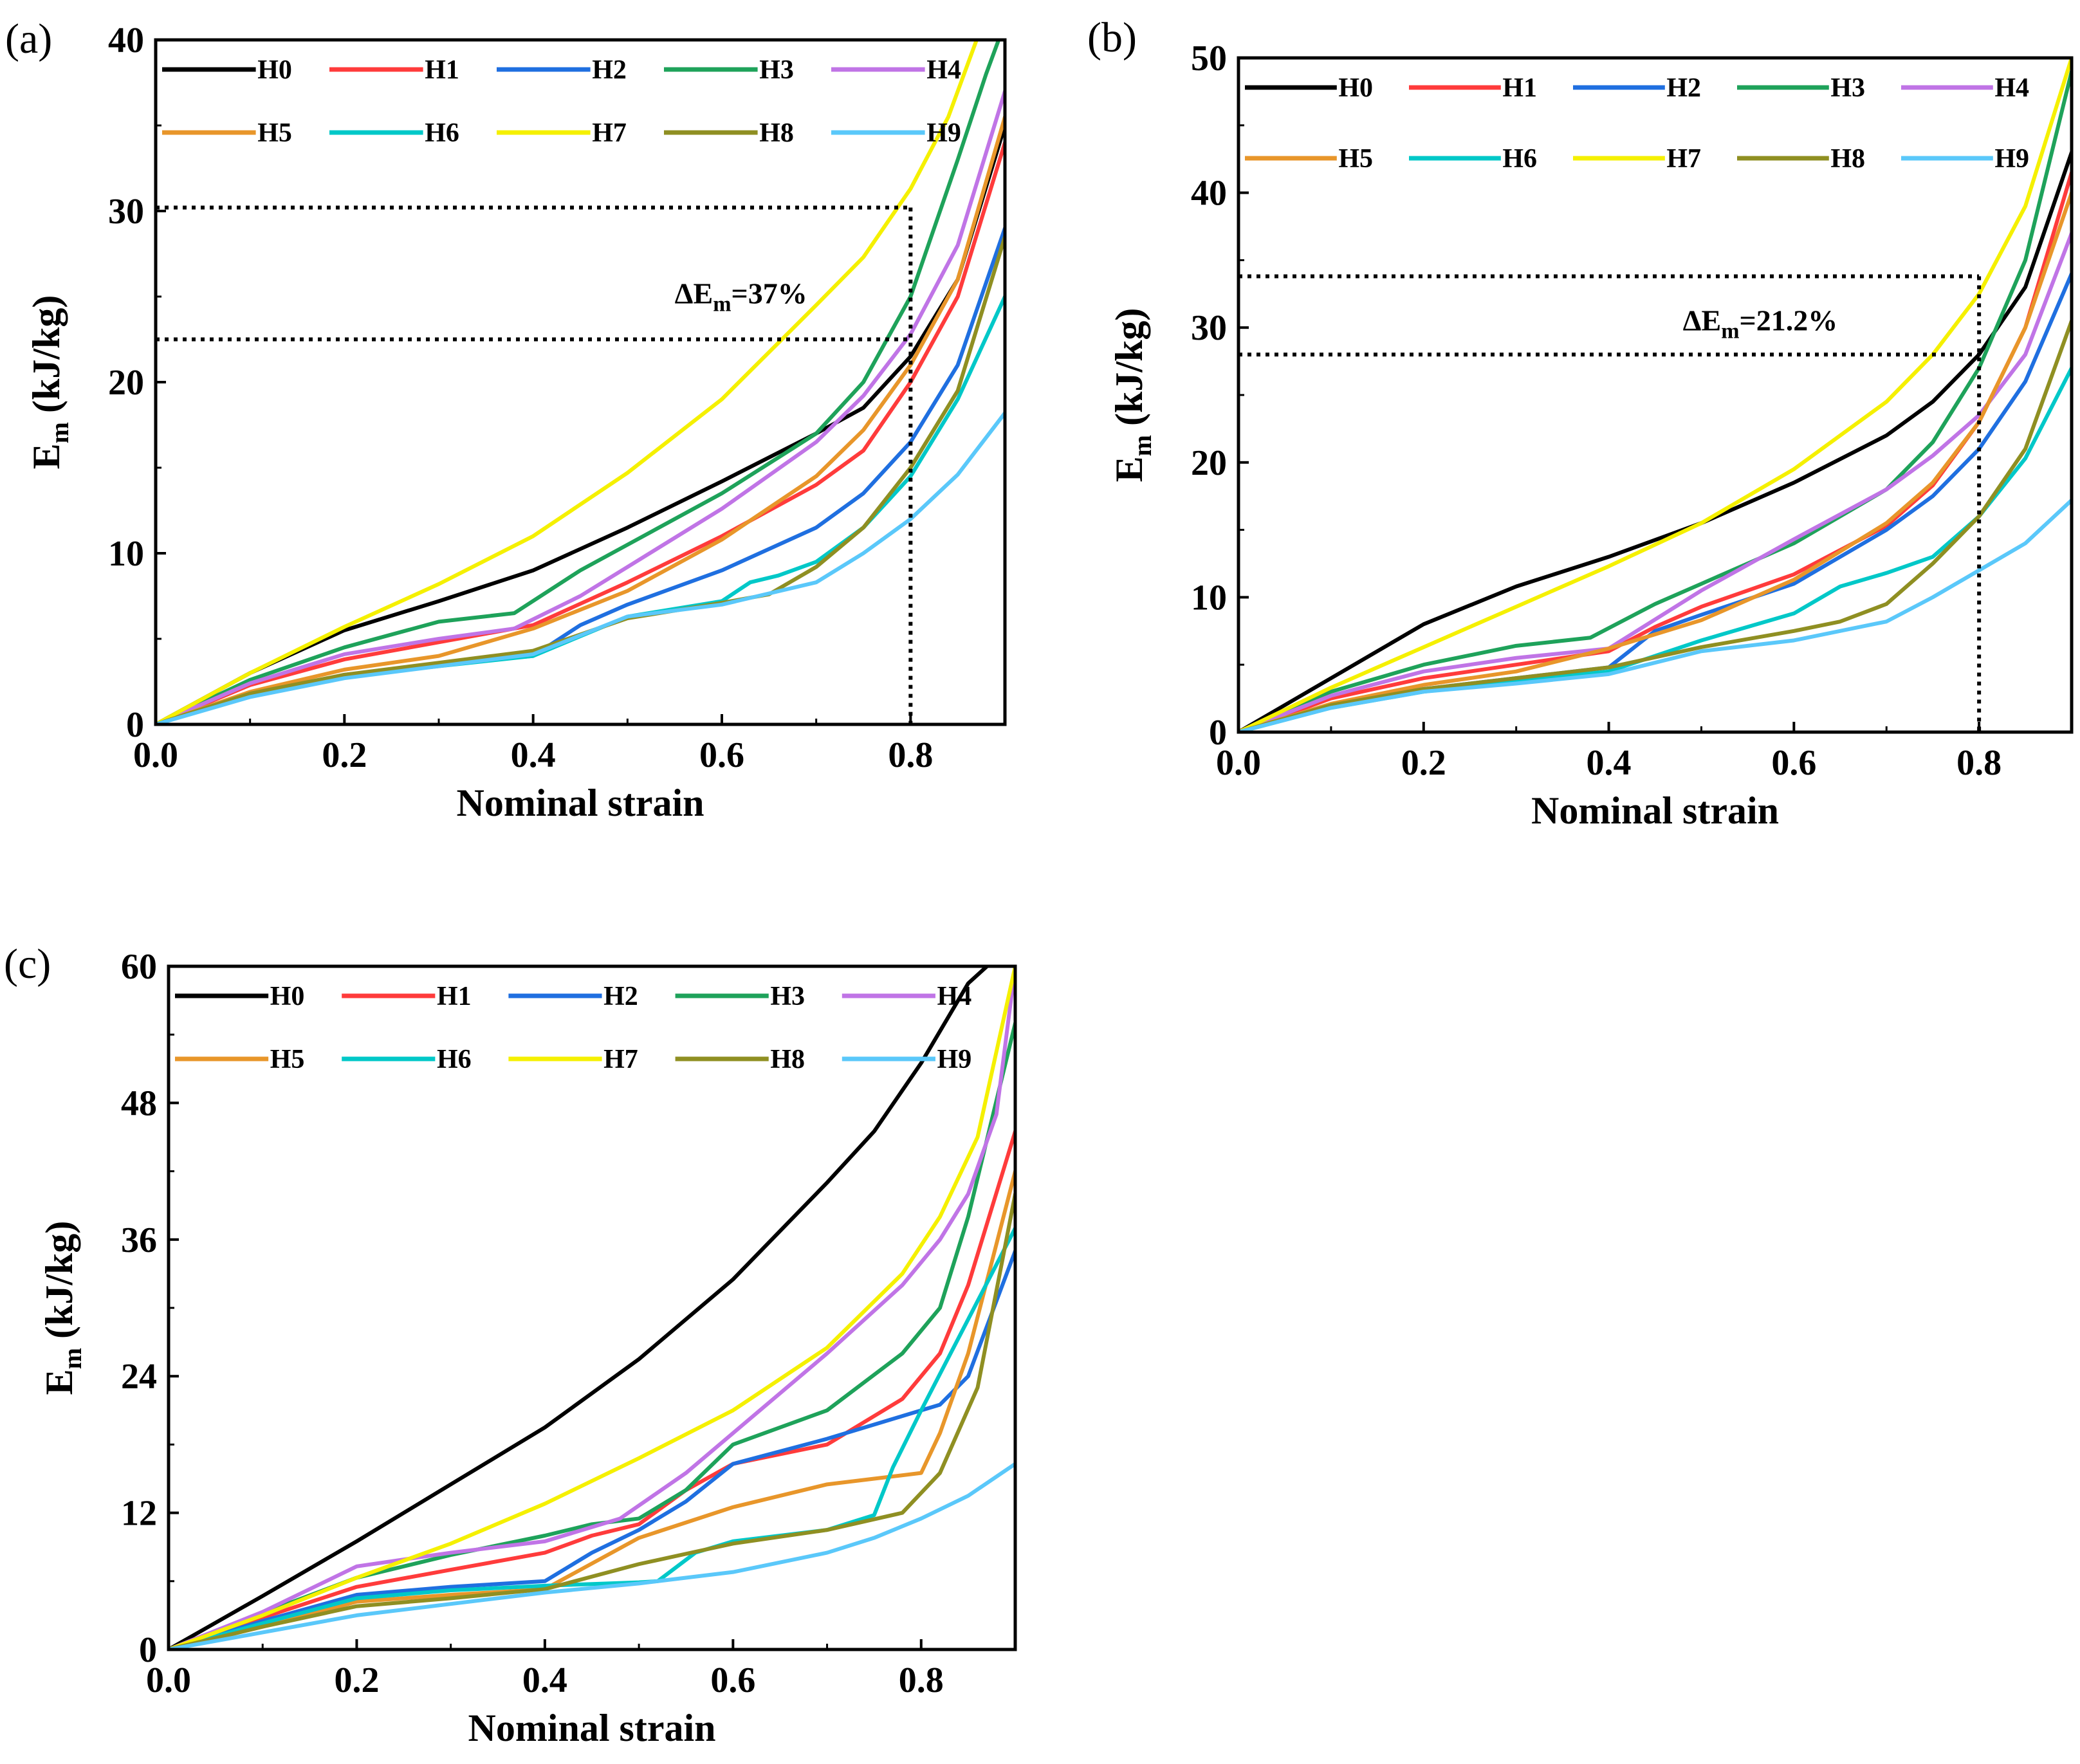  I want to click on legend-label: H8, so click(776, 133).